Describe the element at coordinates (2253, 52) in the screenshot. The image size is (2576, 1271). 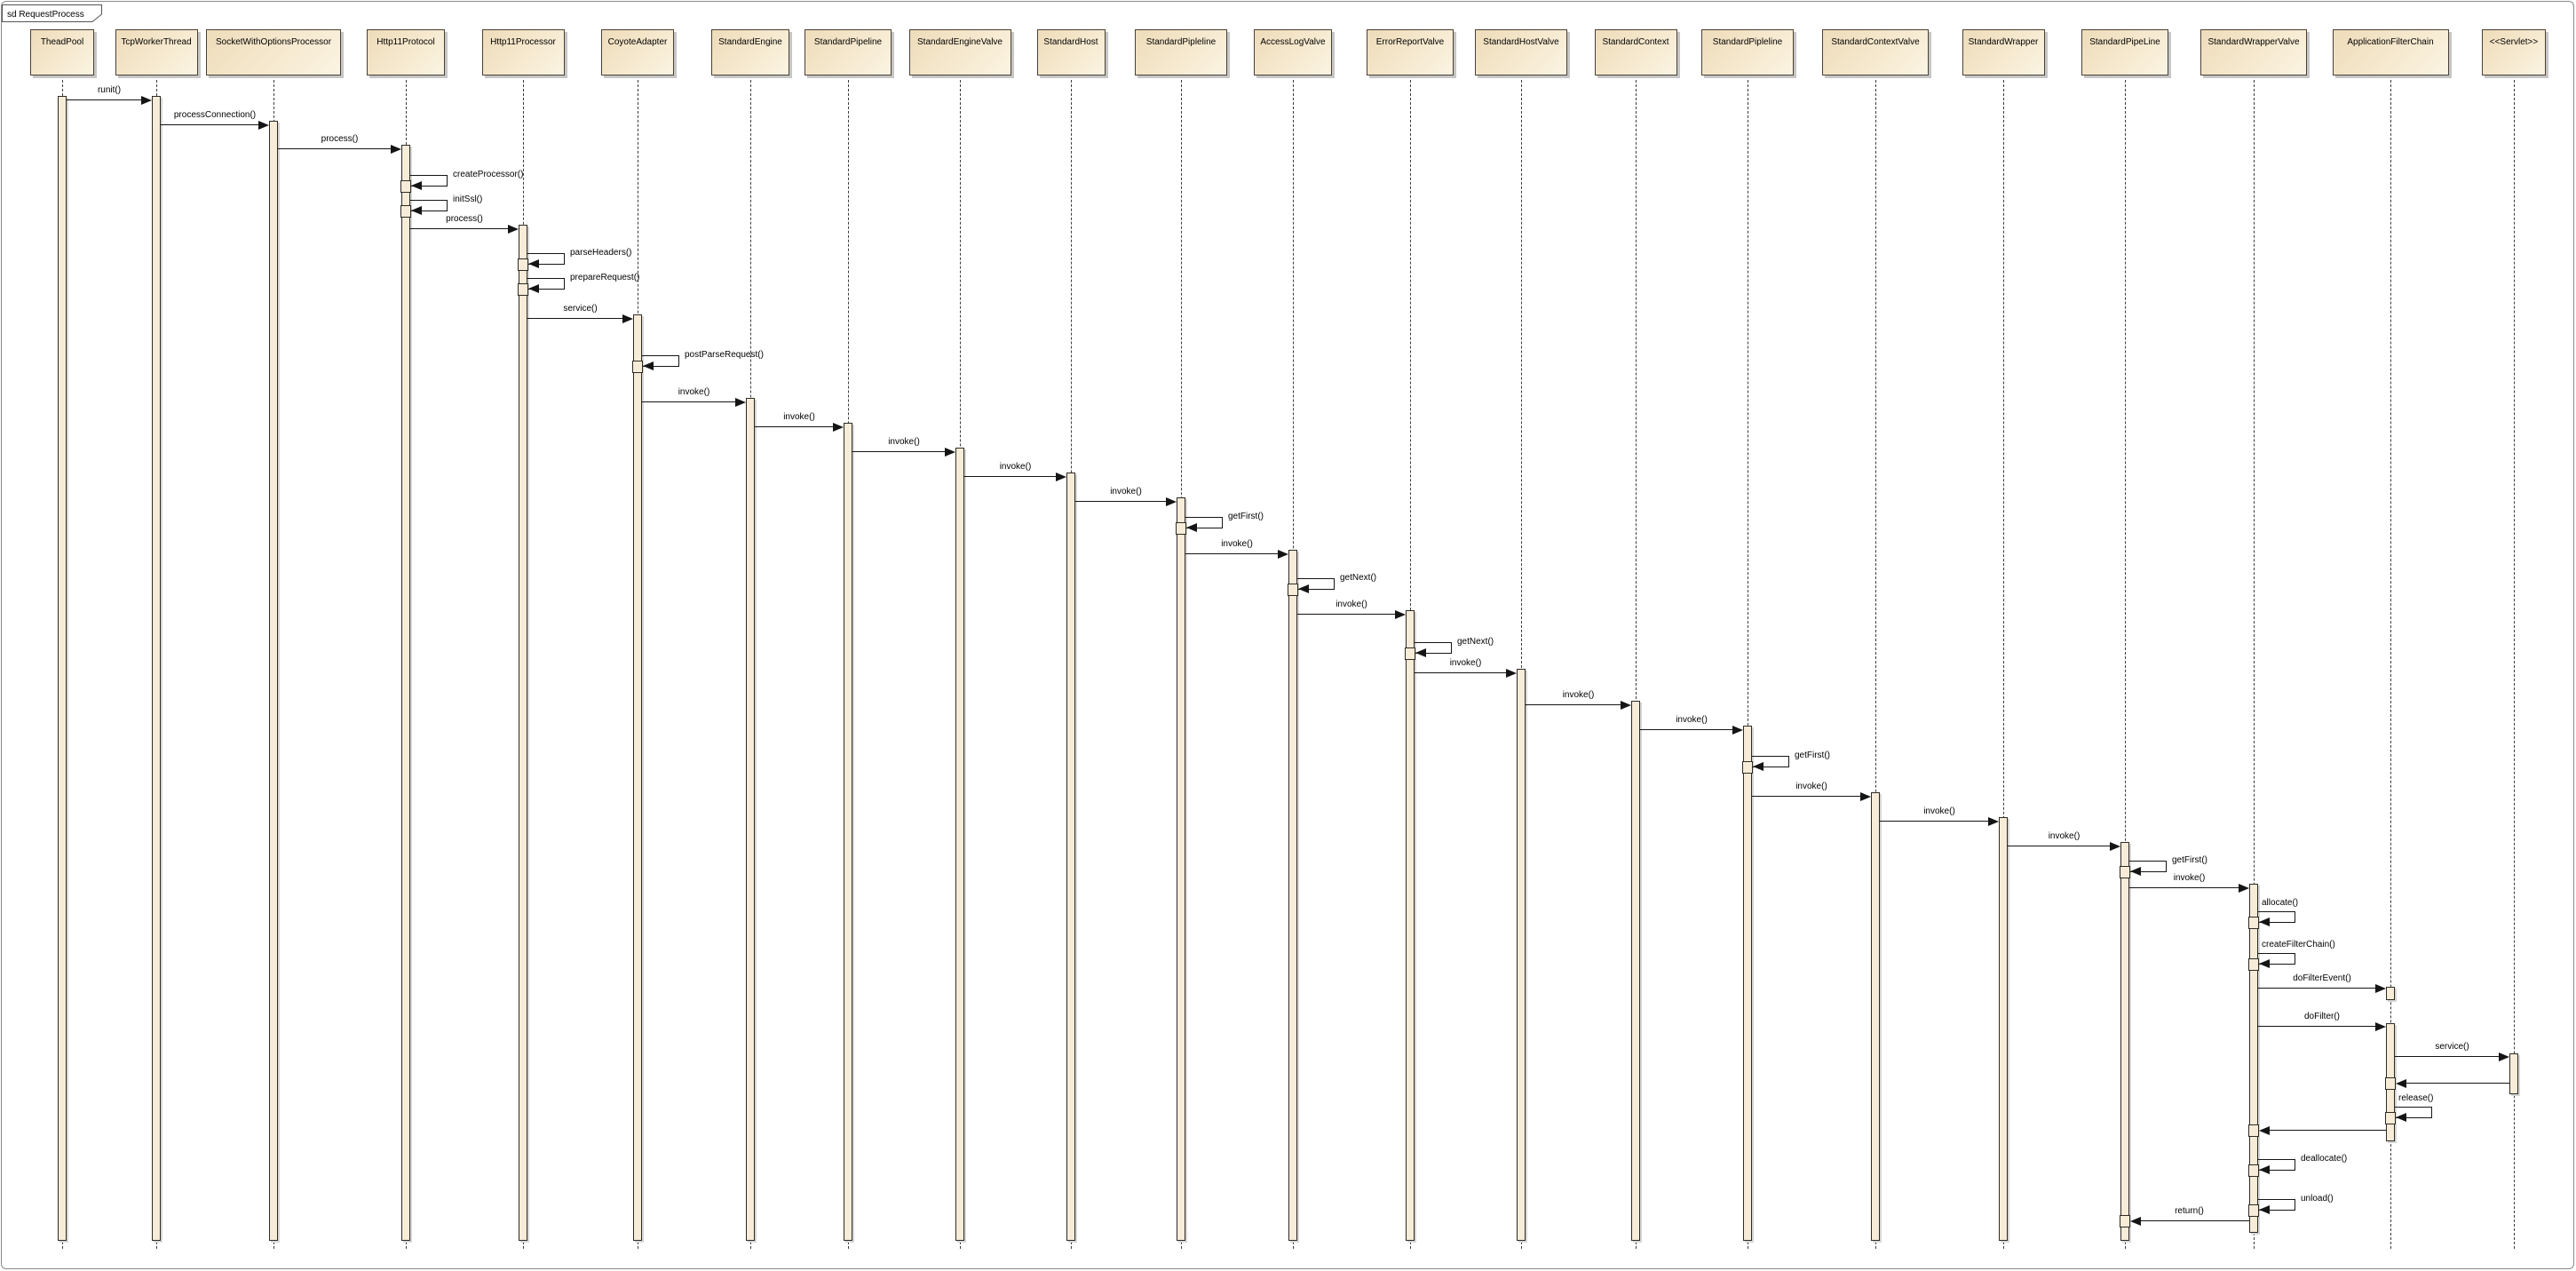
I see `lifeline-head: StandardWrapperValve` at that location.